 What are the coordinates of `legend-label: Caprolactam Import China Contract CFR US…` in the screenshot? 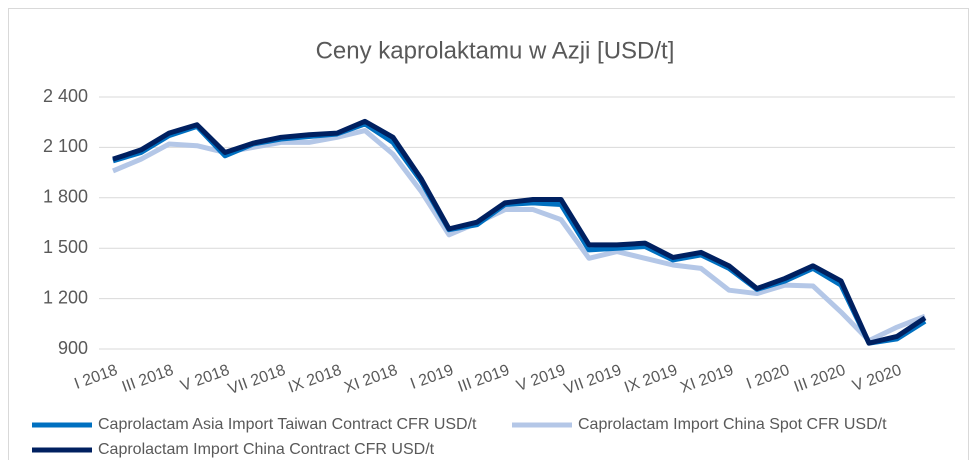 It's located at (266, 449).